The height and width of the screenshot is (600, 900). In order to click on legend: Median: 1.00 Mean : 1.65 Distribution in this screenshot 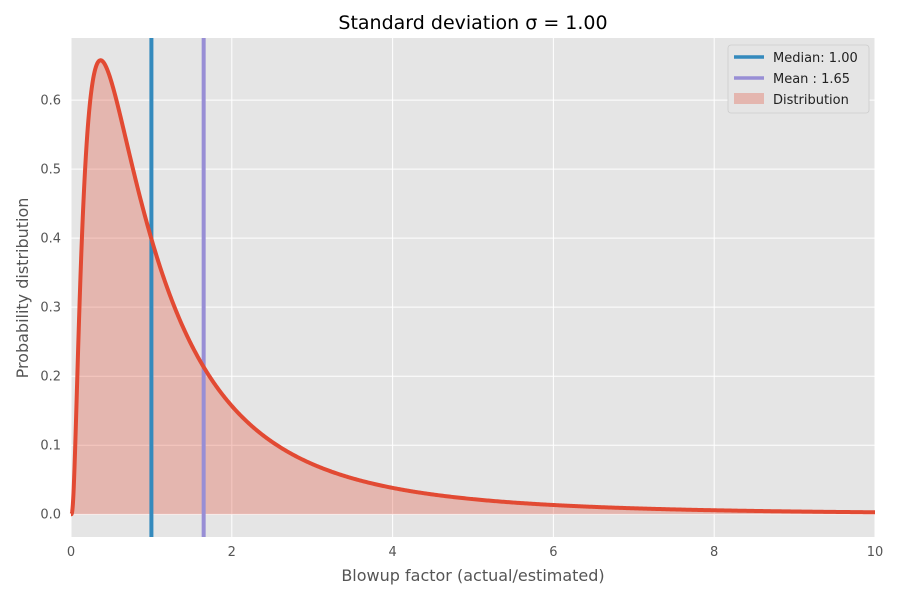, I will do `click(798, 79)`.